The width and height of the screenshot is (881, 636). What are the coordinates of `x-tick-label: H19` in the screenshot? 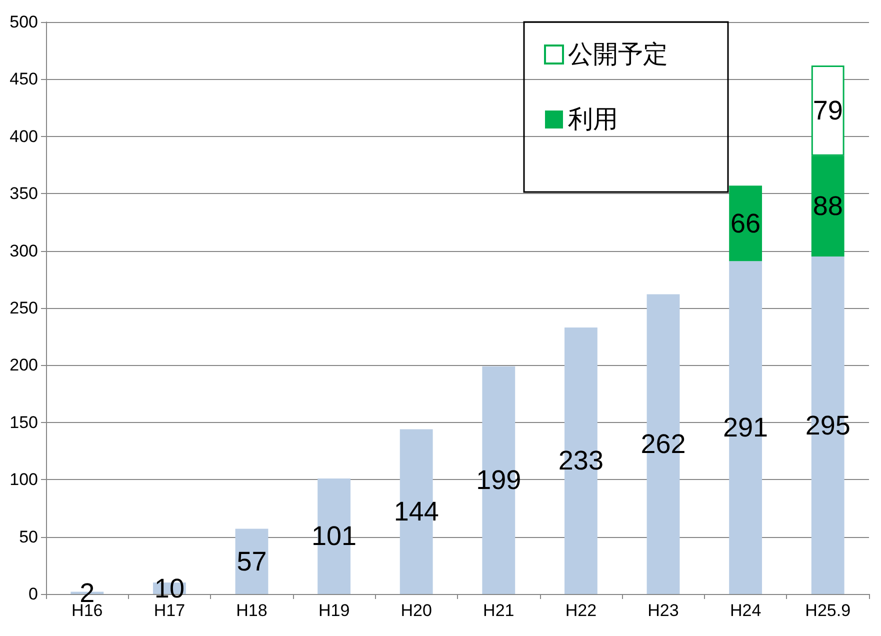 It's located at (334, 610).